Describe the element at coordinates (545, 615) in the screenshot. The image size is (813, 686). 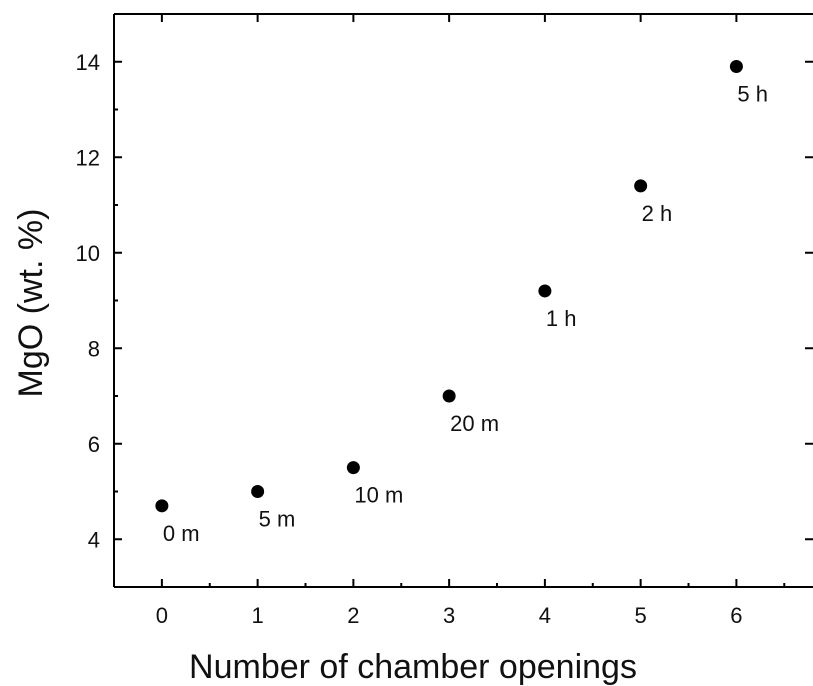
I see `x-tick-label: 4` at that location.